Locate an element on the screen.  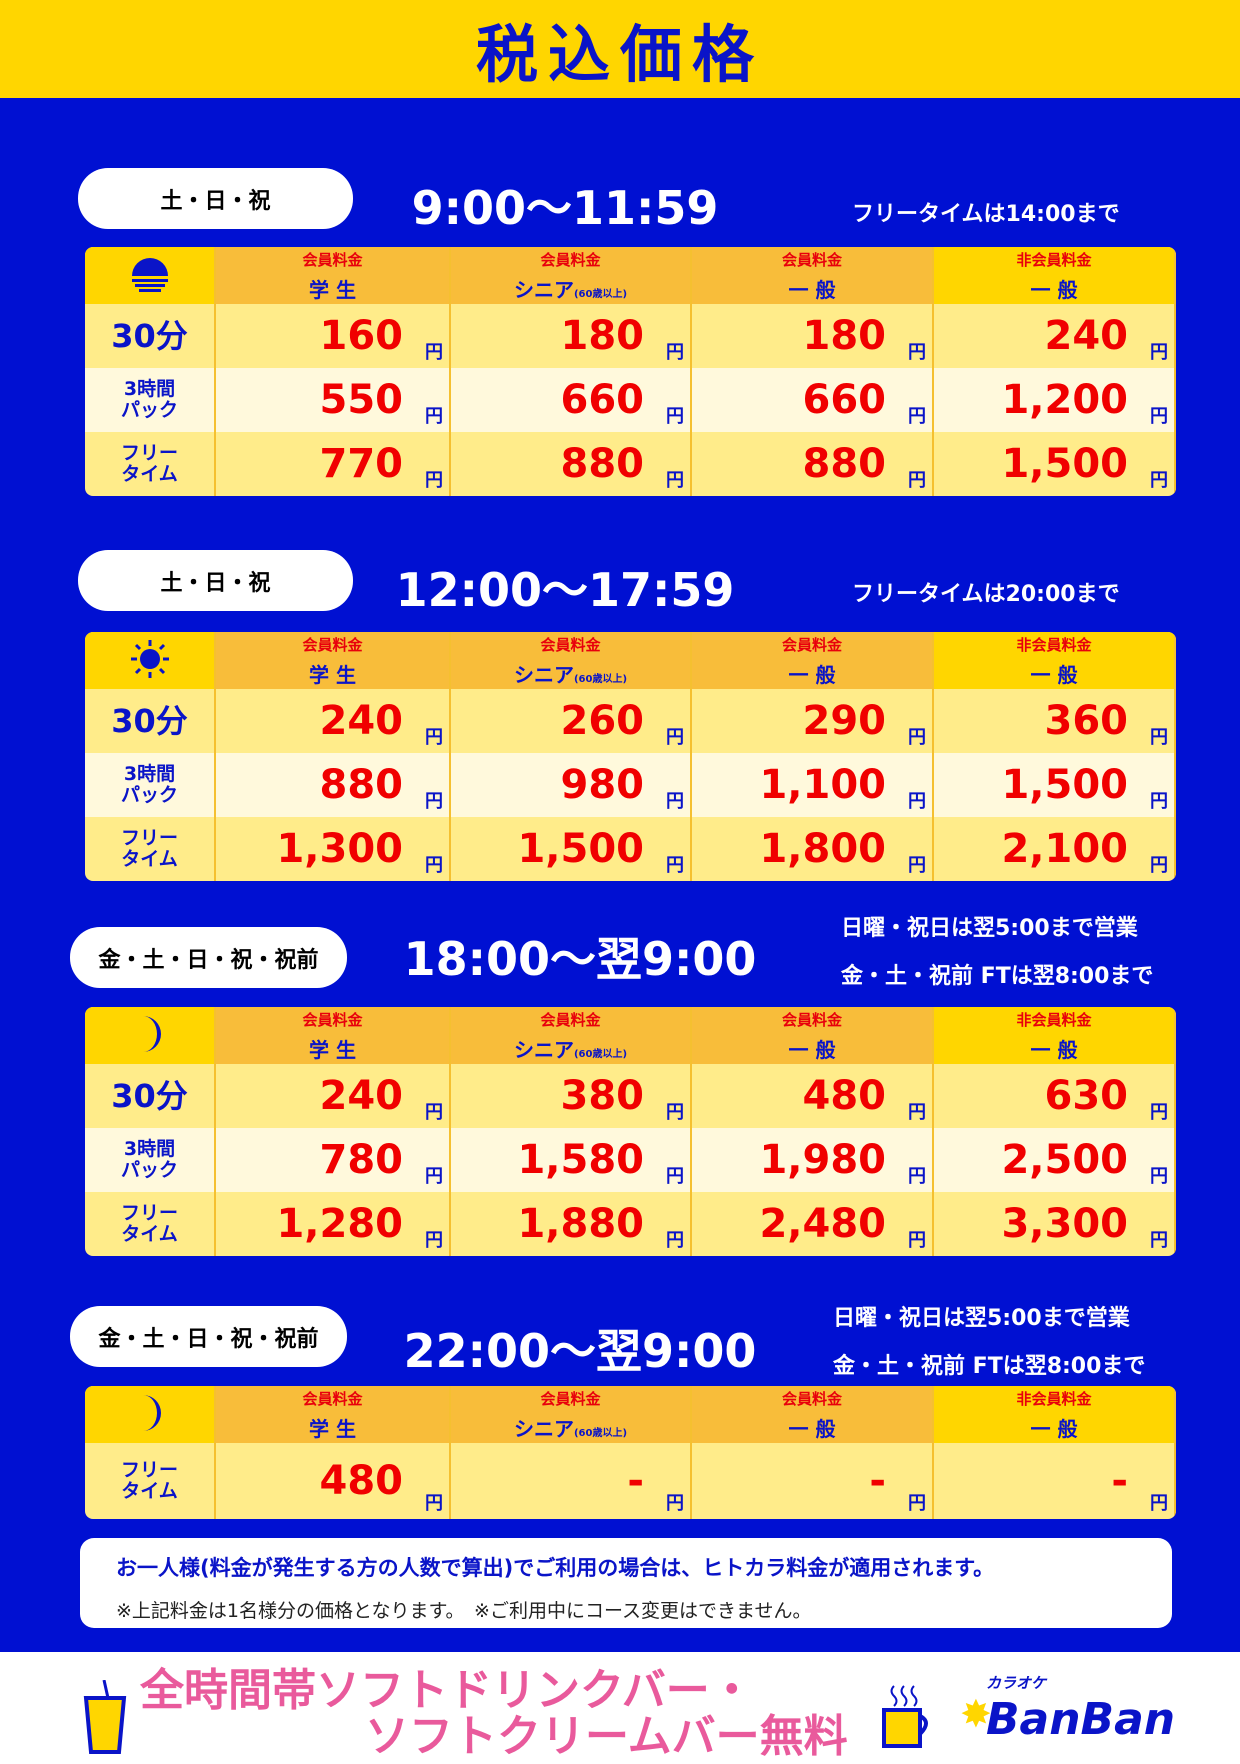
price-value: 380 is located at coordinates (602, 1096).